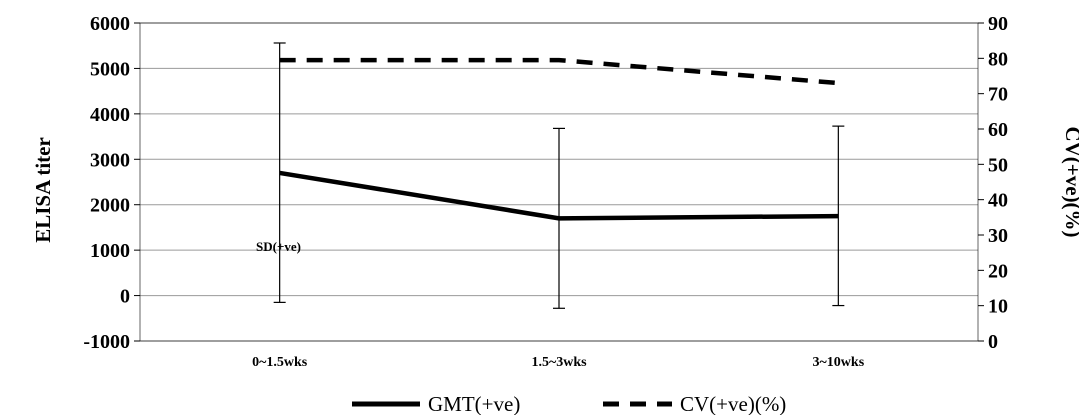 This screenshot has height=415, width=1079. What do you see at coordinates (998, 307) in the screenshot?
I see `y2-tick-label: 10` at bounding box center [998, 307].